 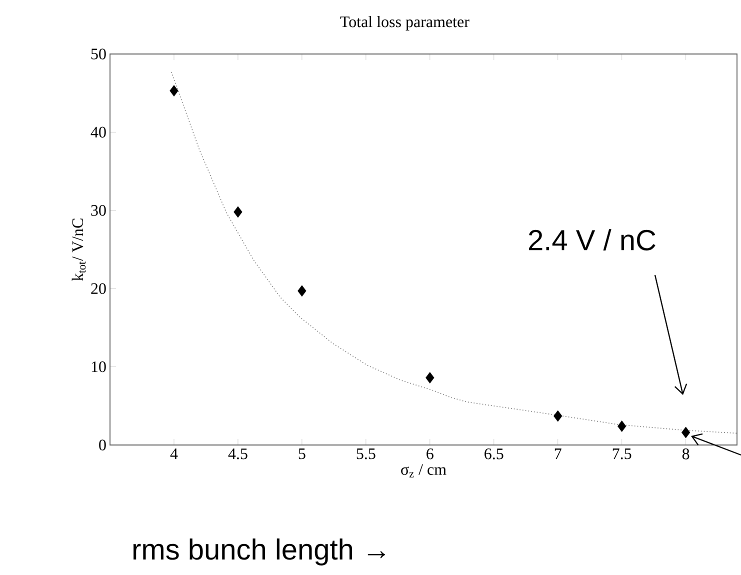 I want to click on y-tick-label: 0, so click(x=102, y=445).